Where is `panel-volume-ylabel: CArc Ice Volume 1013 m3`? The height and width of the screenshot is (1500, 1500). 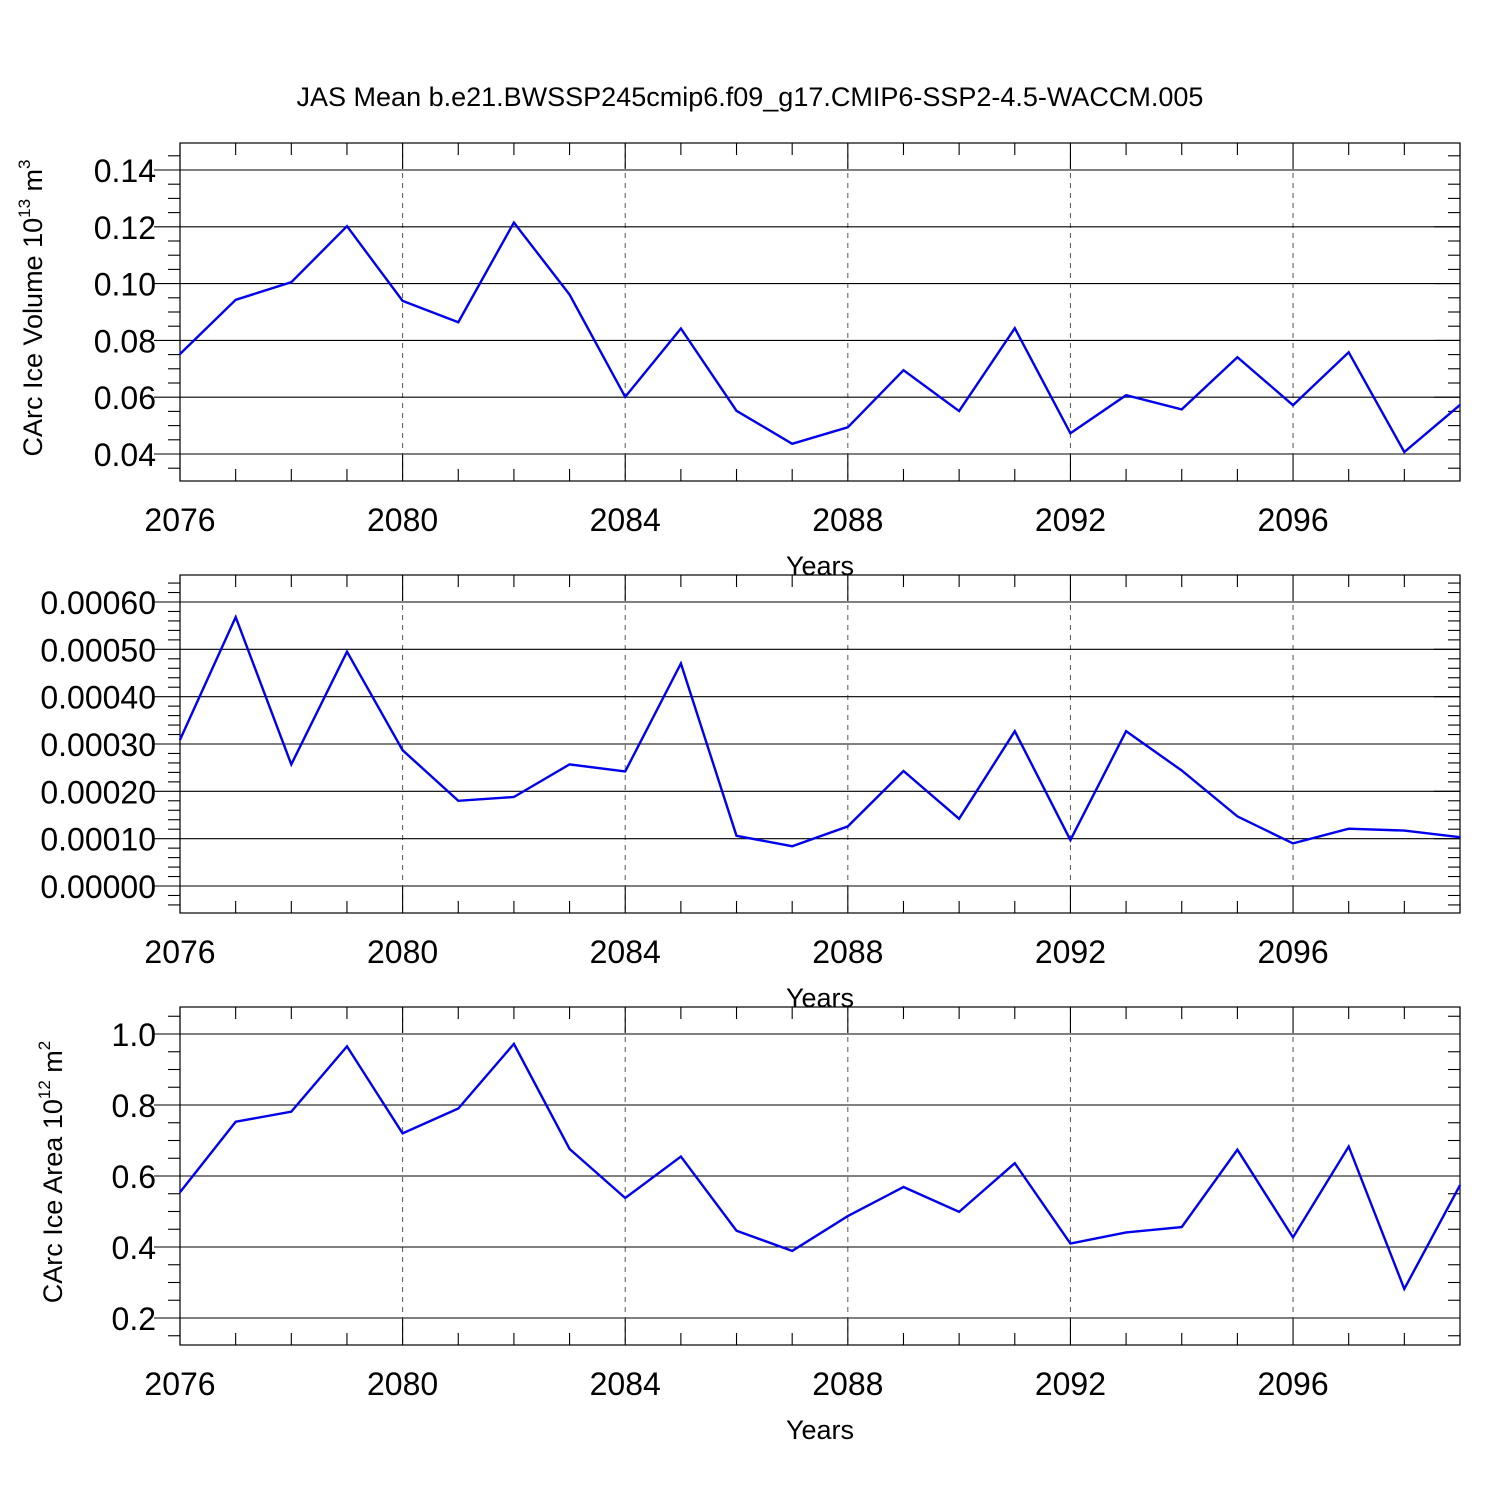 panel-volume-ylabel: CArc Ice Volume 1013 m3 is located at coordinates (31, 307).